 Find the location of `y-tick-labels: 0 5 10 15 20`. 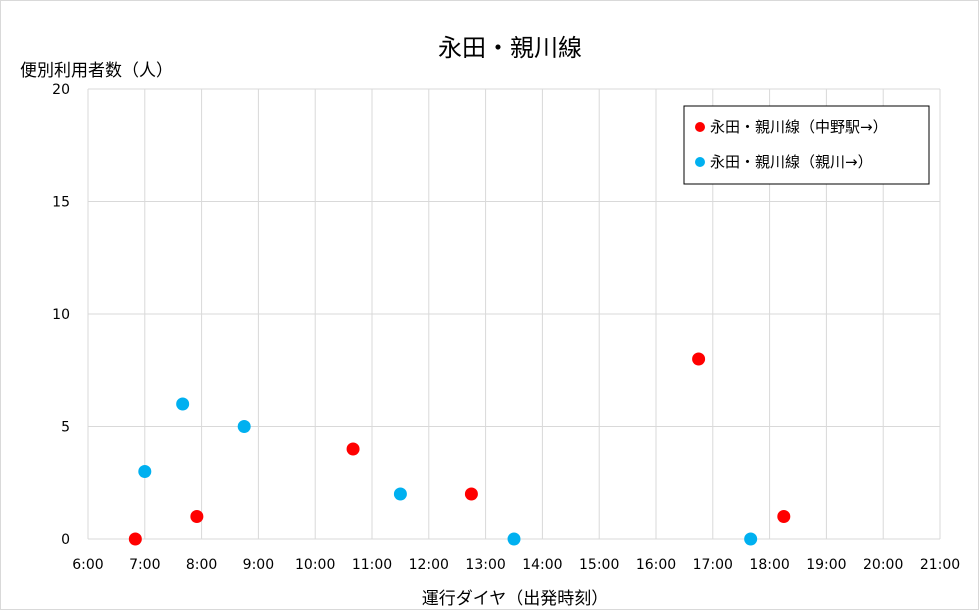

y-tick-labels: 0 5 10 15 20 is located at coordinates (61, 315).